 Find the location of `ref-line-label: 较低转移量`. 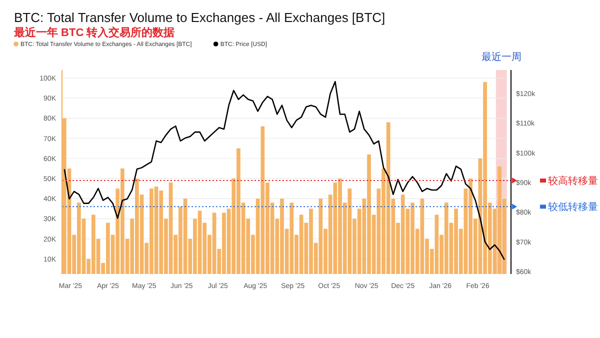

ref-line-label: 较低转移量 is located at coordinates (573, 207).